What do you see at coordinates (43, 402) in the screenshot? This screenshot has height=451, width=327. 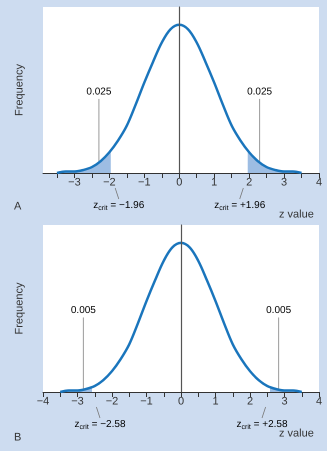 I see `x-tick-label: −4` at bounding box center [43, 402].